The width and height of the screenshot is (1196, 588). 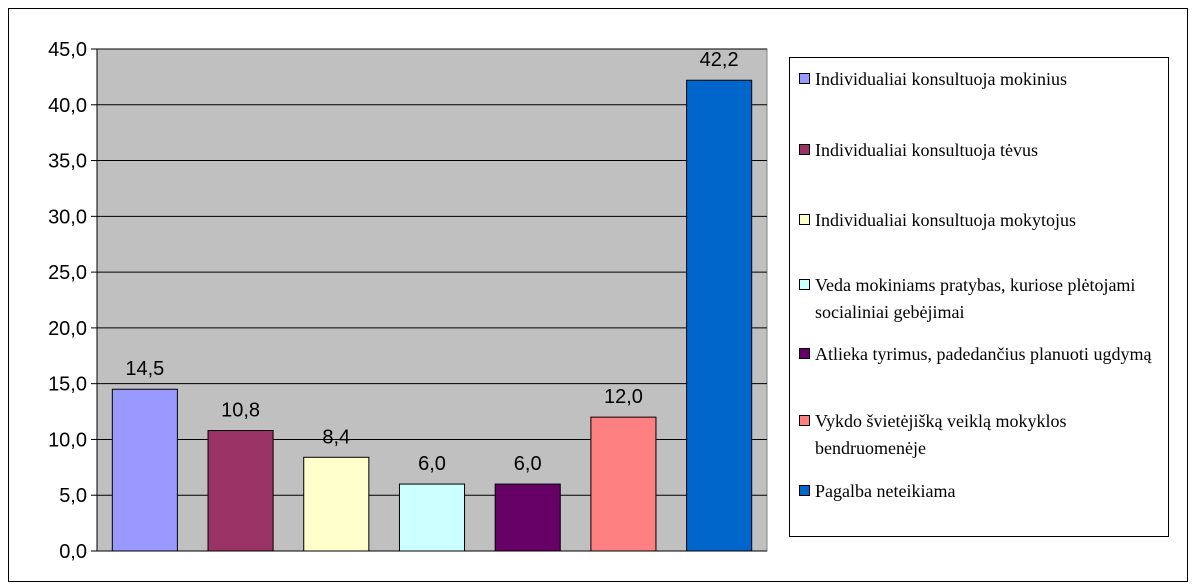 What do you see at coordinates (926, 150) in the screenshot?
I see `legend-label: Individualiai konsultuoja tėvus` at bounding box center [926, 150].